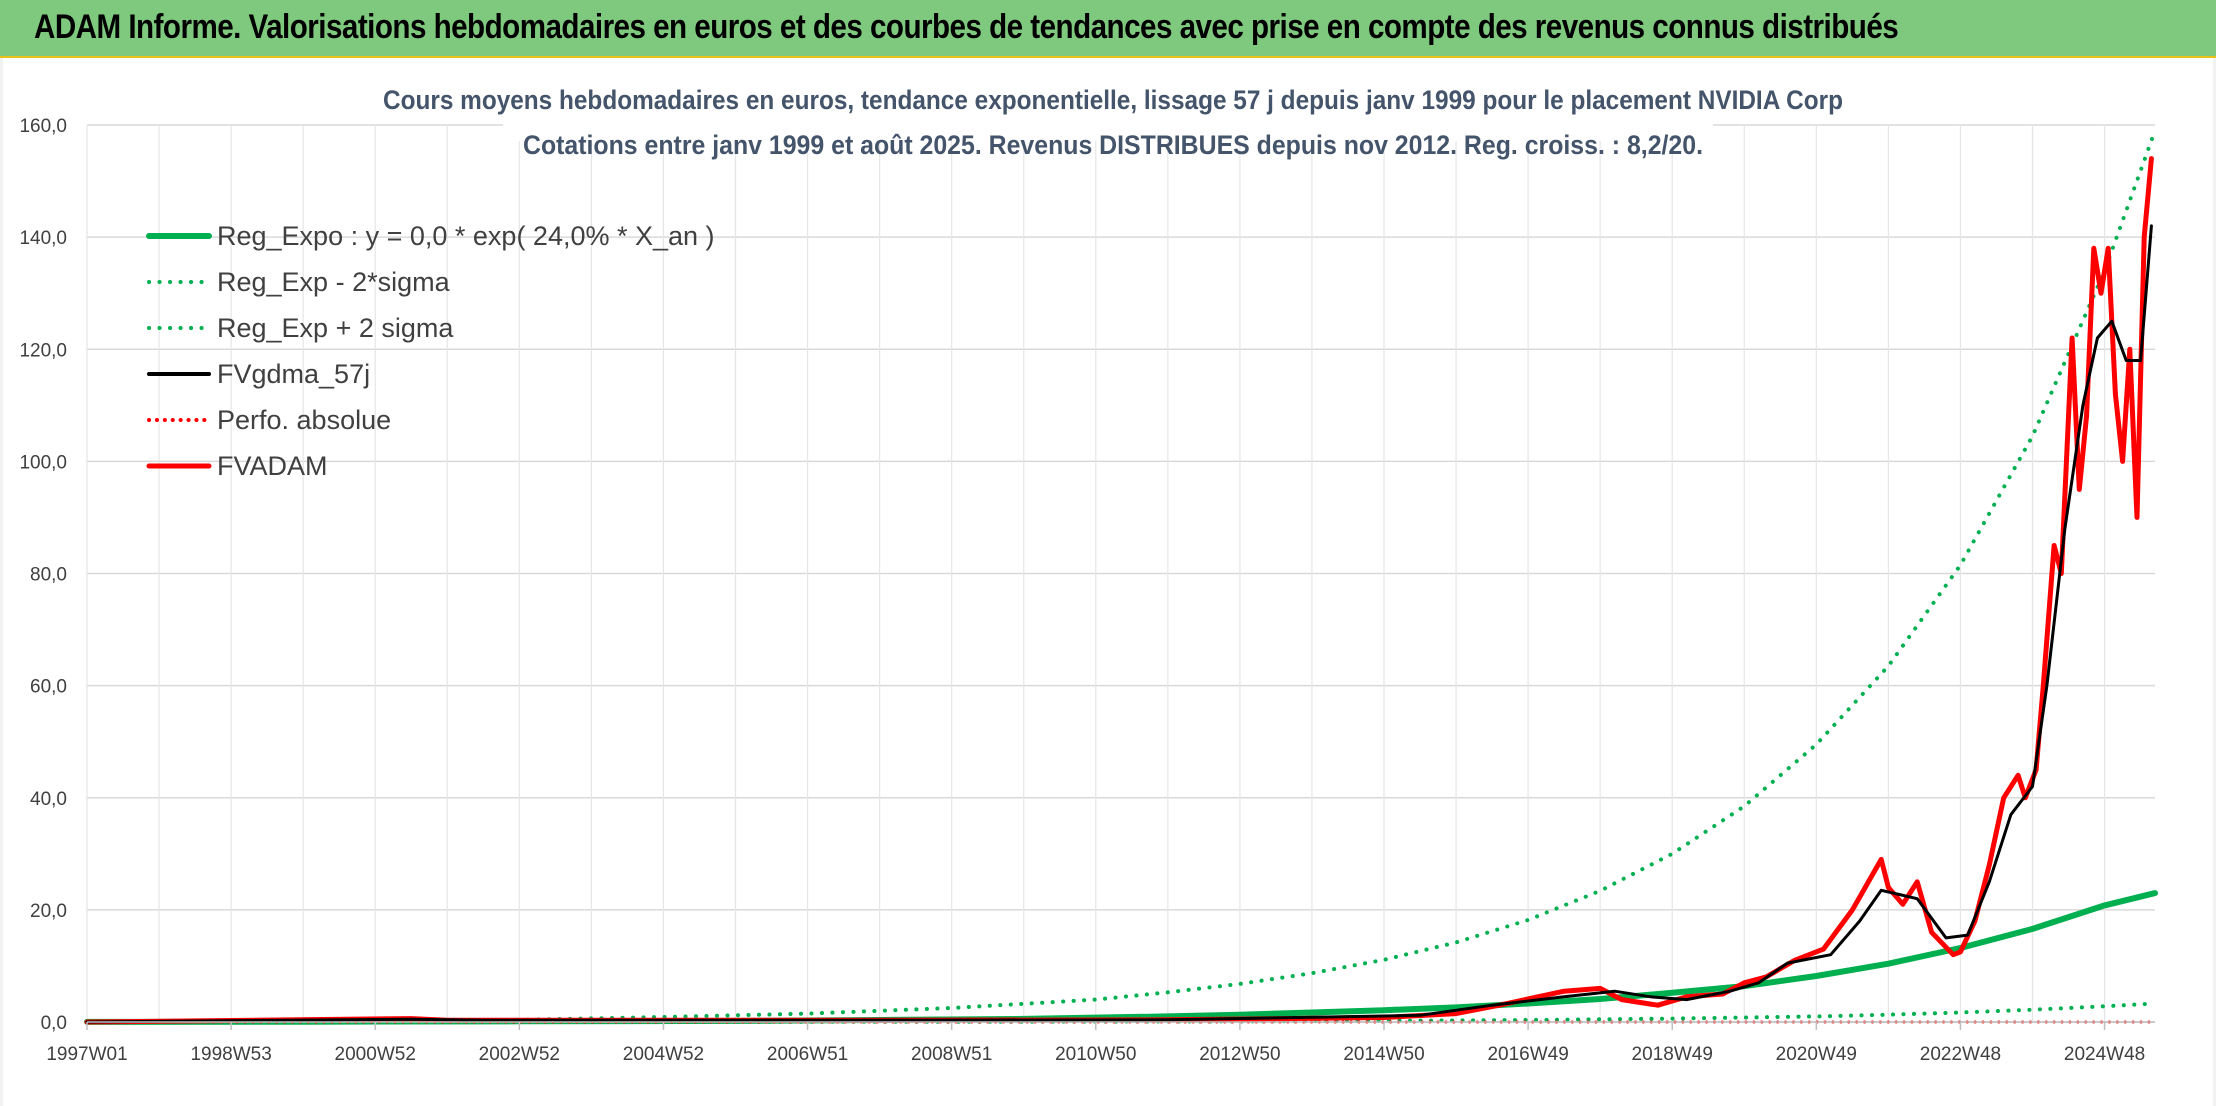 The width and height of the screenshot is (2216, 1106). What do you see at coordinates (43, 350) in the screenshot?
I see `y-tick-label: 120,0` at bounding box center [43, 350].